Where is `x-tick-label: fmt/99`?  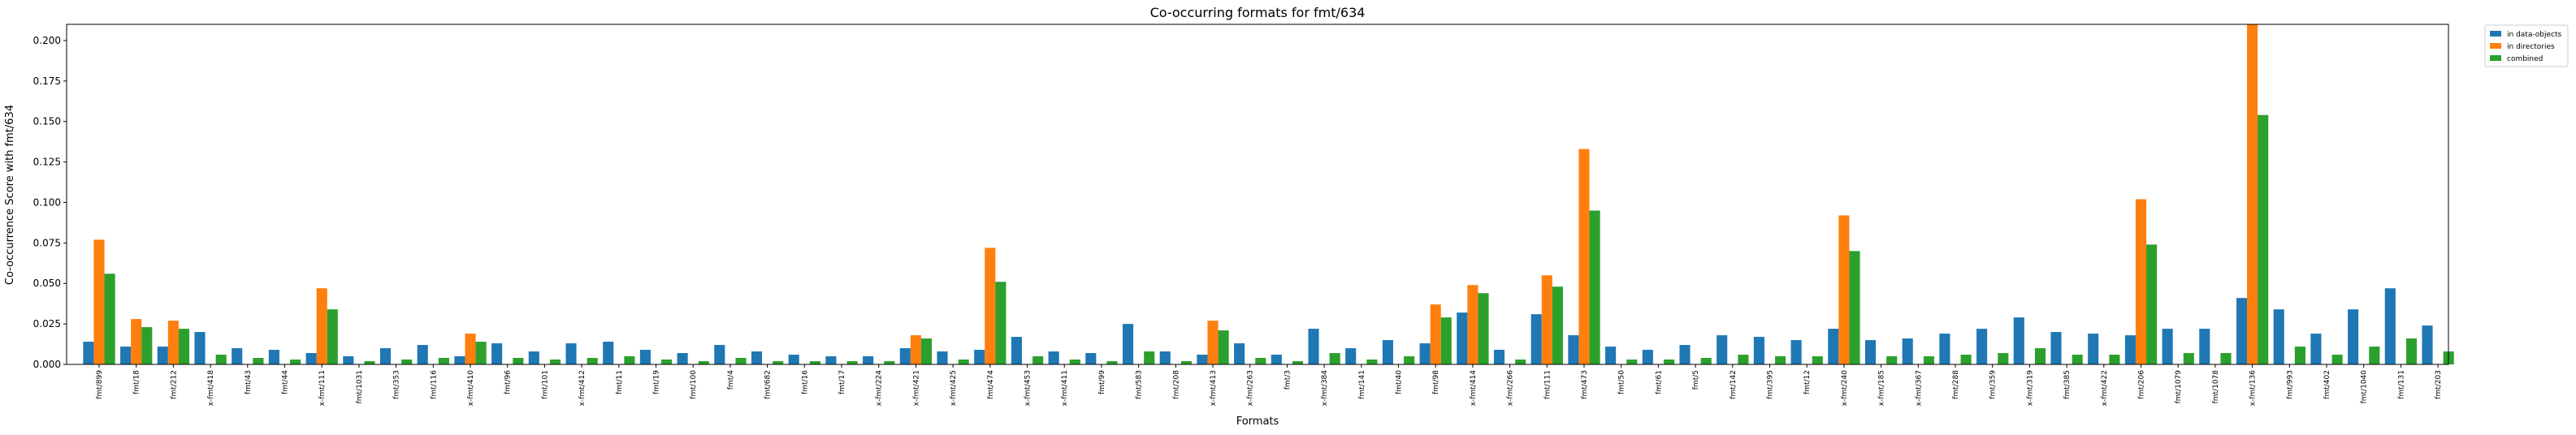
x-tick-label: fmt/99 is located at coordinates (1102, 382).